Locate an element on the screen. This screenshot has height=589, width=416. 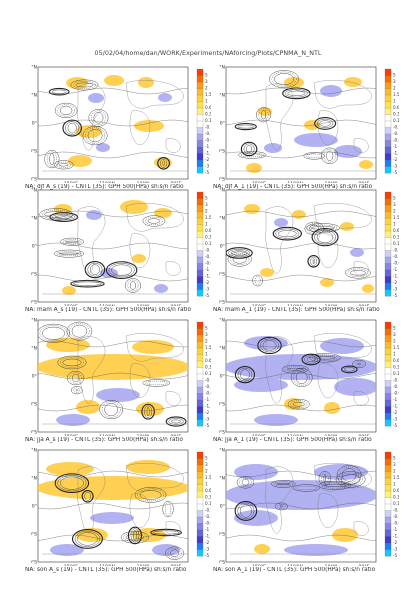
colorbar-label: -5 is located at coordinates (395, 172).